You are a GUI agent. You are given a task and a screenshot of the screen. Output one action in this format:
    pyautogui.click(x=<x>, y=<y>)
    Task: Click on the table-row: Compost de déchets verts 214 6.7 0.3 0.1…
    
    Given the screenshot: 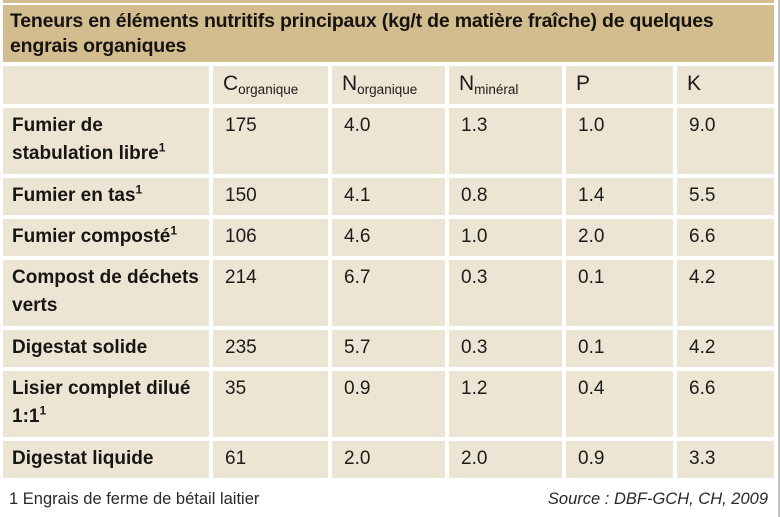 What is the action you would take?
    pyautogui.click(x=388, y=293)
    